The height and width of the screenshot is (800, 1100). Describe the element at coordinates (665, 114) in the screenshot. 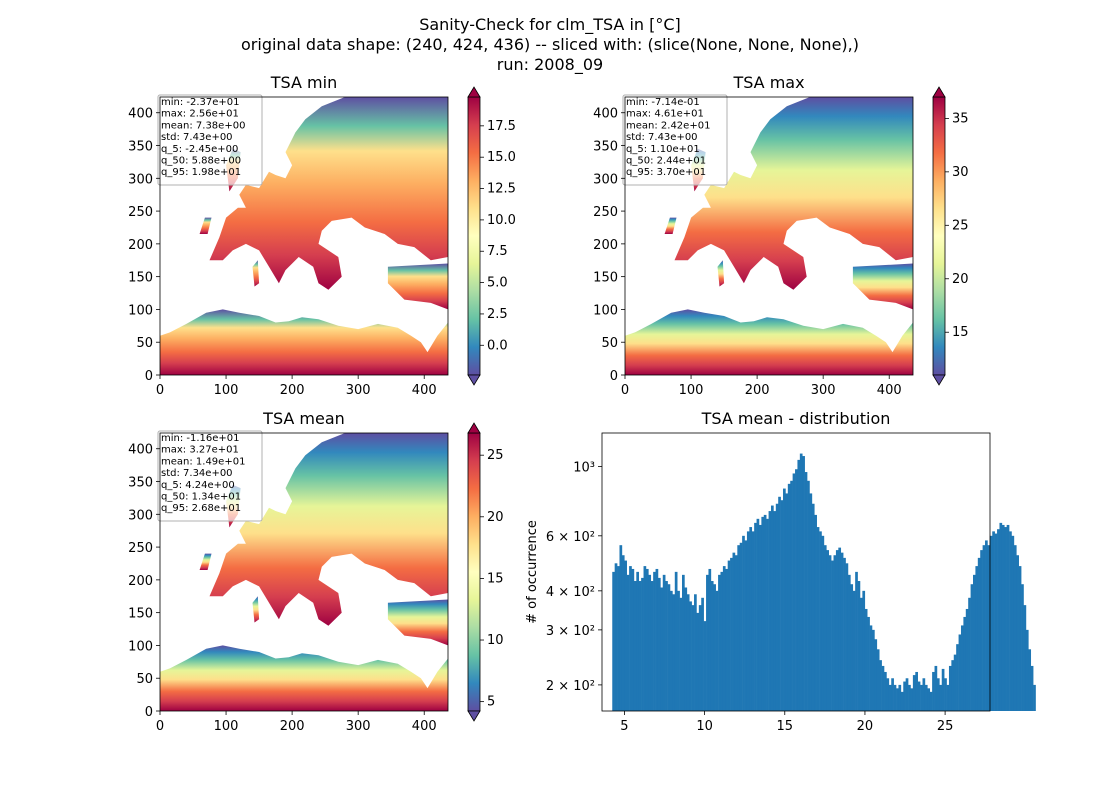

I see `stats-line: max: 4.61e+01` at that location.